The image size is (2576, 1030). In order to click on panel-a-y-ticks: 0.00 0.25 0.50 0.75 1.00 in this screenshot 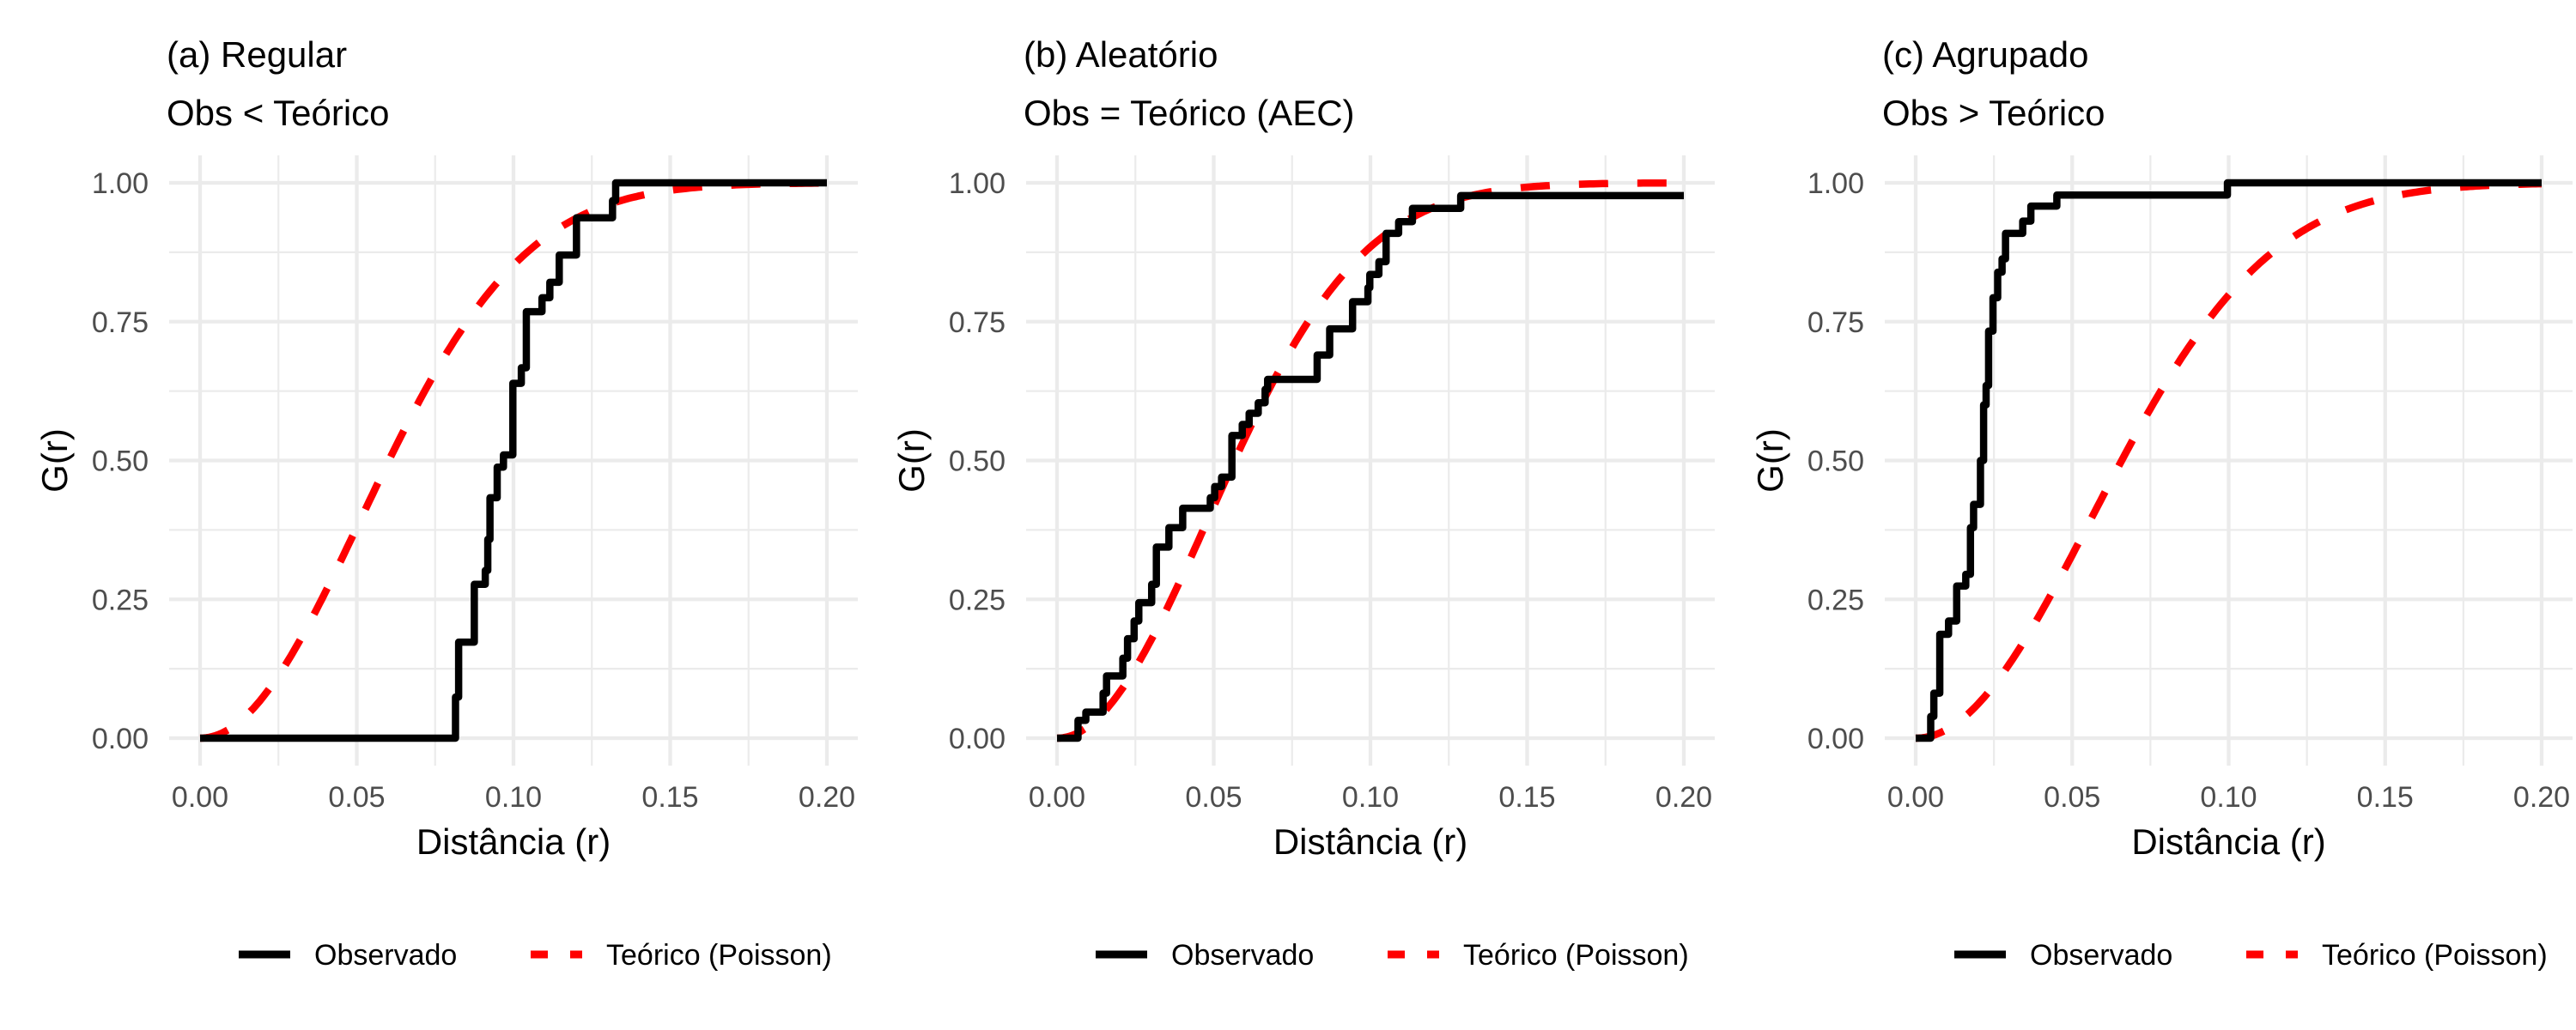, I will do `click(121, 461)`.